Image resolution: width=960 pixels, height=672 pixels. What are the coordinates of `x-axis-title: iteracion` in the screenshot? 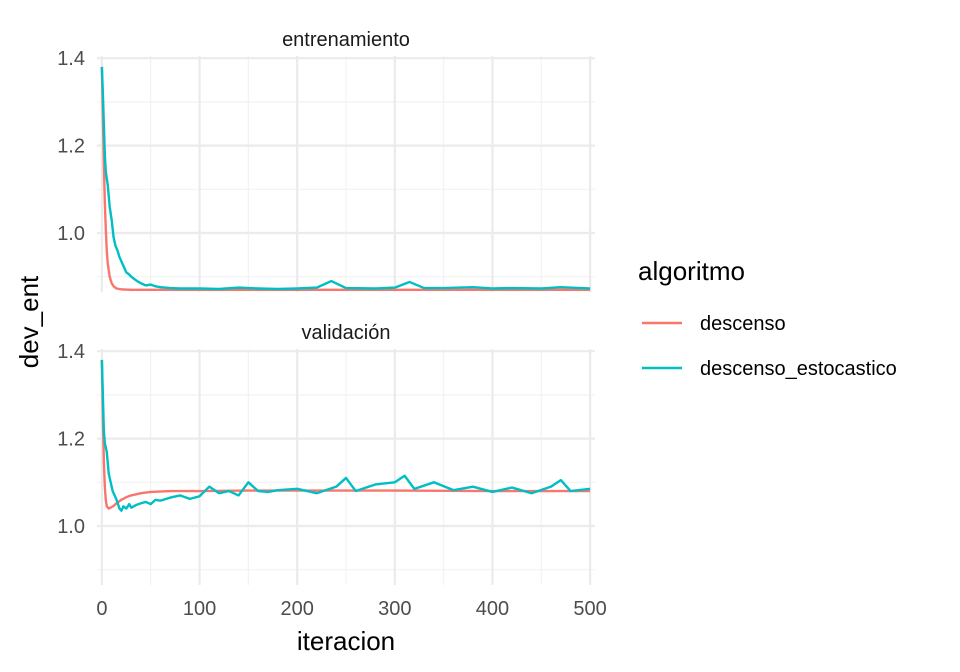 It's located at (346, 641).